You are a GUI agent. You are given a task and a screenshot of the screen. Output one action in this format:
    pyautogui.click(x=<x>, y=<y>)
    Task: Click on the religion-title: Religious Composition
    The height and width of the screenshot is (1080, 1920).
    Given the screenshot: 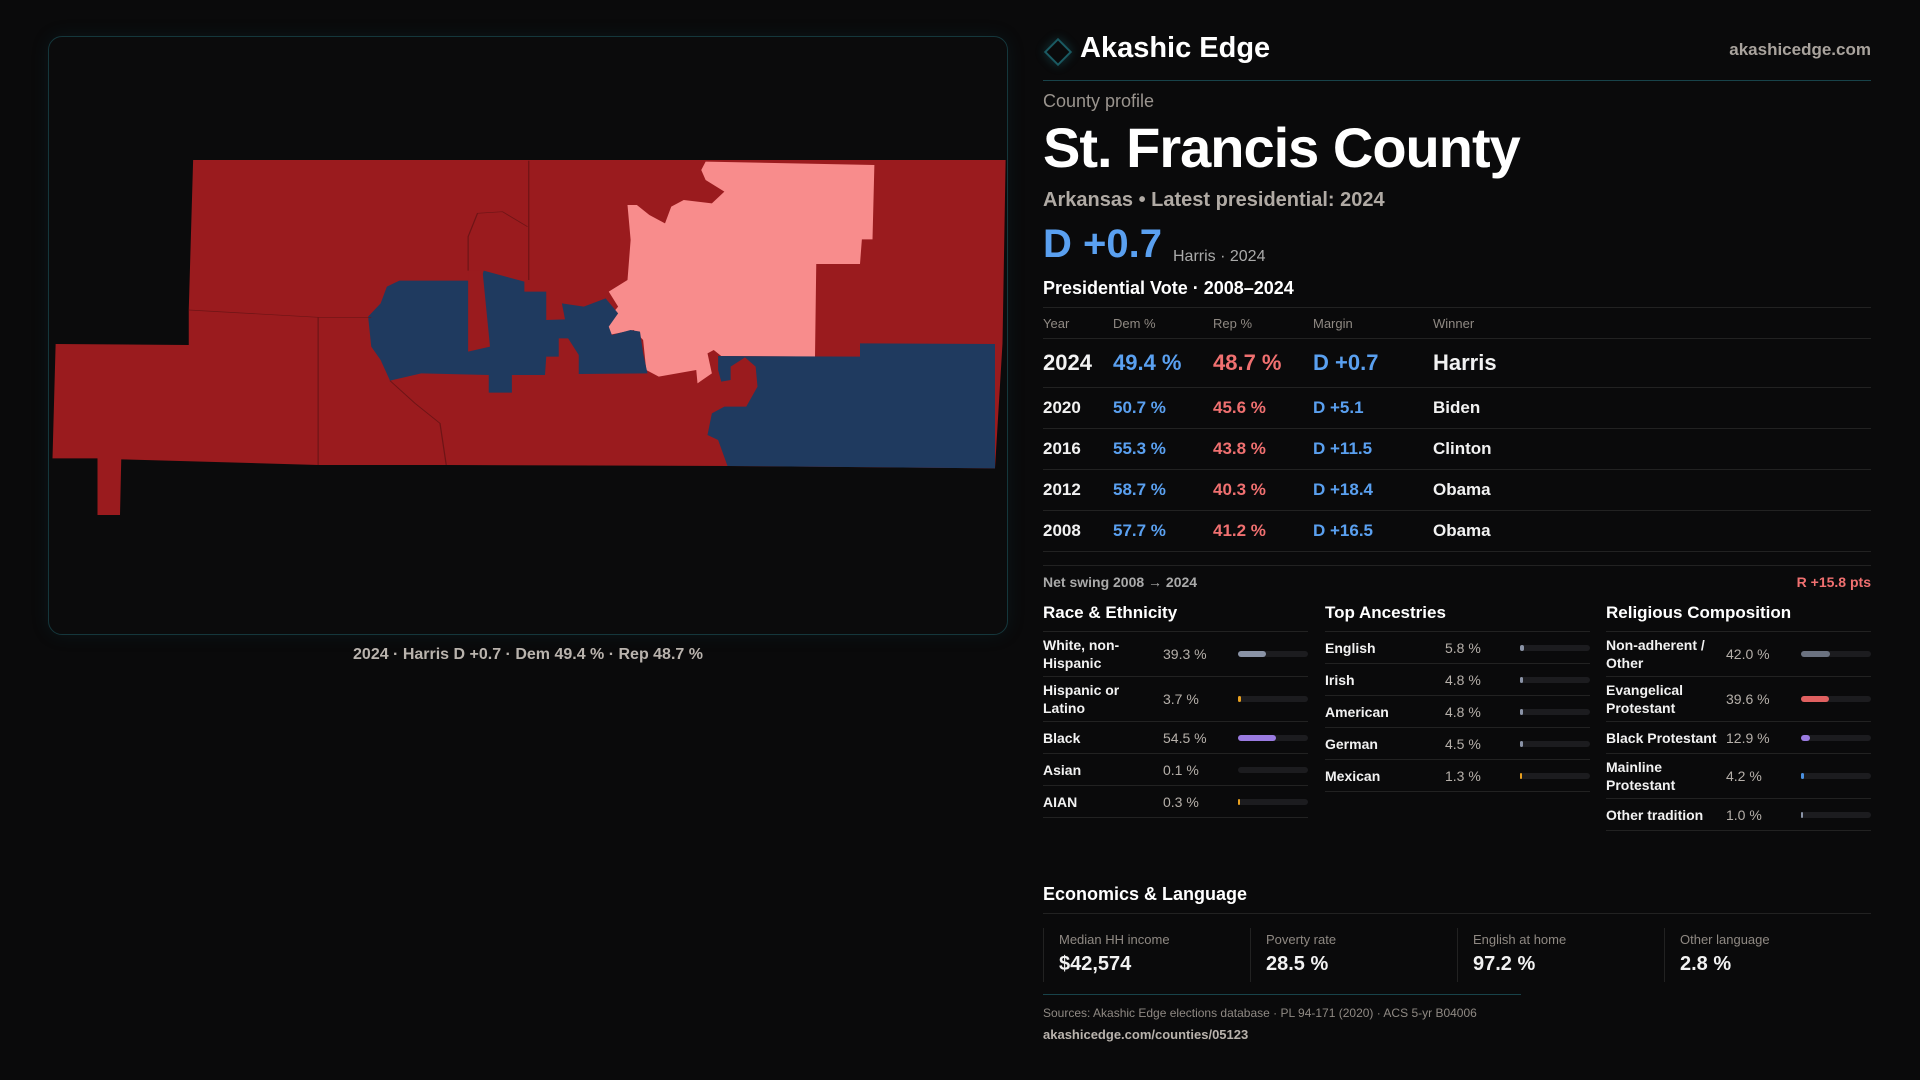 What is the action you would take?
    pyautogui.click(x=1738, y=616)
    